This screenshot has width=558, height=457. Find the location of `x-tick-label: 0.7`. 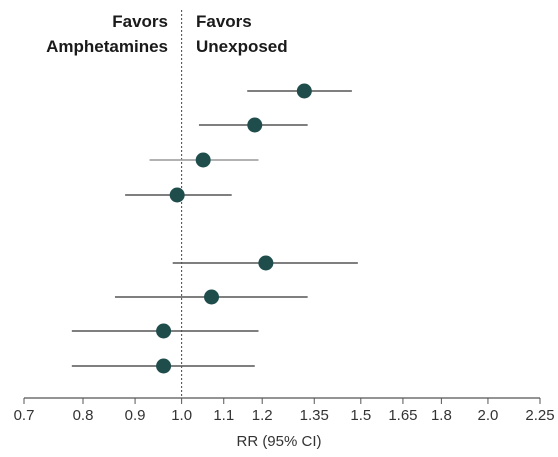

x-tick-label: 0.7 is located at coordinates (24, 415).